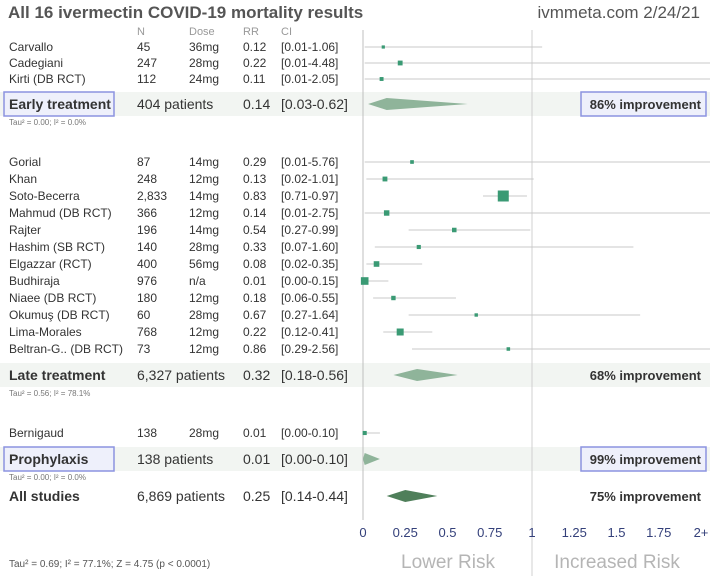 This screenshot has width=710, height=576. What do you see at coordinates (202, 32) in the screenshot?
I see `column-header-dose: Dose` at bounding box center [202, 32].